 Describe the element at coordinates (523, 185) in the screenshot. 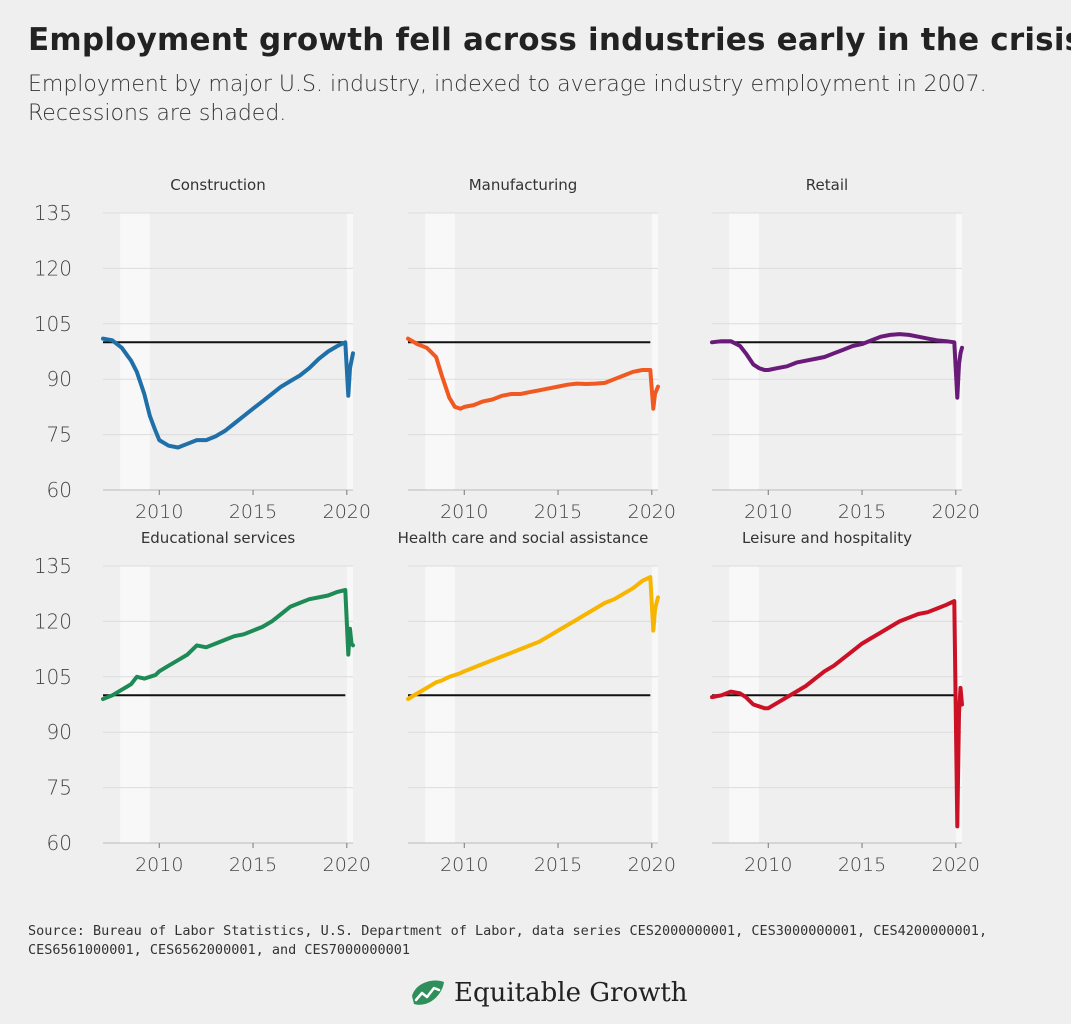

I see `panel-title: Manufacturing` at that location.